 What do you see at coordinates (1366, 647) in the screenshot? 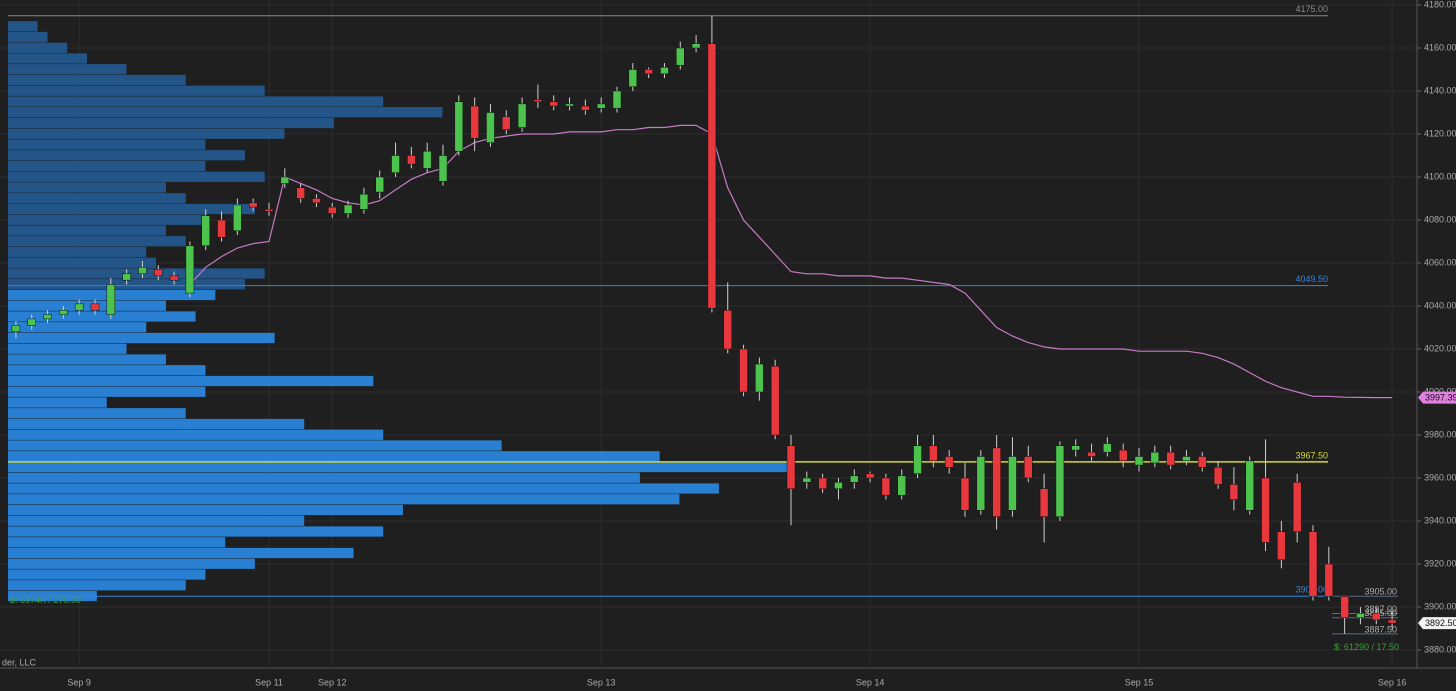
I see `profile-label: $: 61290 / 17.50` at bounding box center [1366, 647].